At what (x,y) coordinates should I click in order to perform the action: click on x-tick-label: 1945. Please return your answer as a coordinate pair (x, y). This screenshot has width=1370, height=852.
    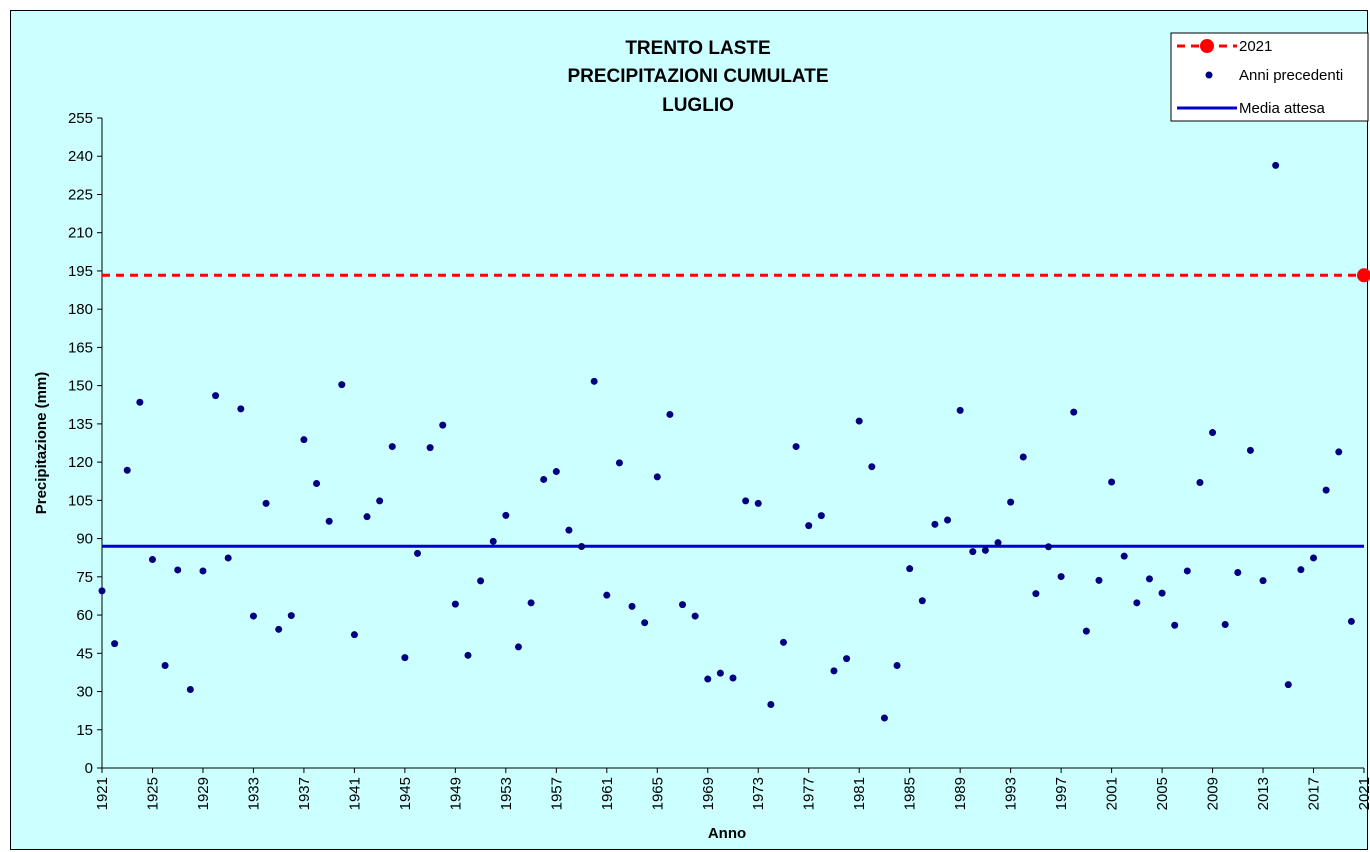
    Looking at the image, I should click on (405, 793).